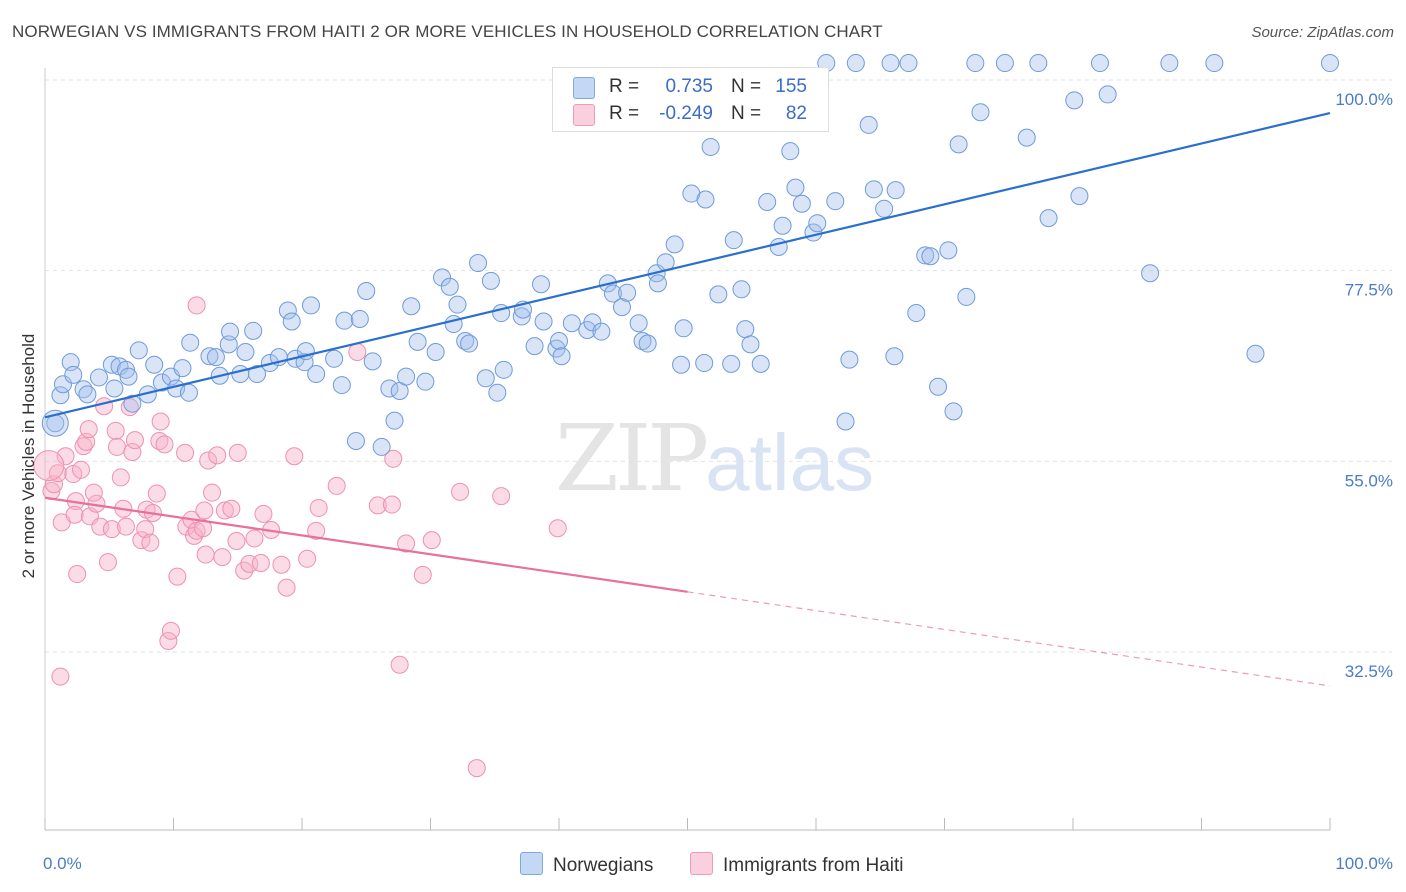 This screenshot has width=1406, height=892. Describe the element at coordinates (701, 863) in the screenshot. I see `bottom-legend-swatch-haiti` at that location.